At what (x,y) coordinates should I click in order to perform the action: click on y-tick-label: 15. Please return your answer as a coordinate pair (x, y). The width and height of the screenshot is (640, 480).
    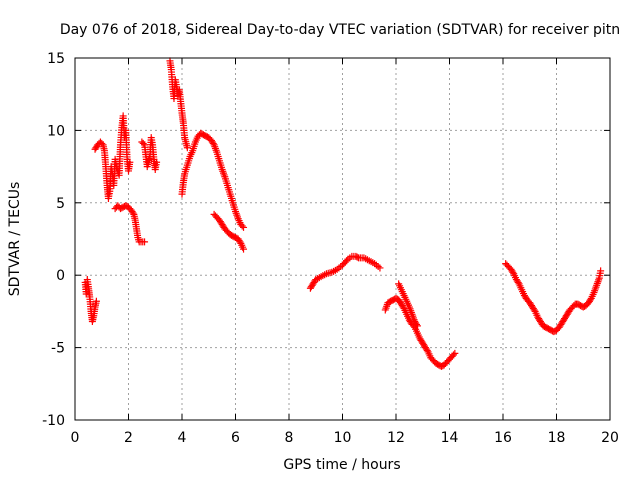
    Looking at the image, I should click on (56, 59).